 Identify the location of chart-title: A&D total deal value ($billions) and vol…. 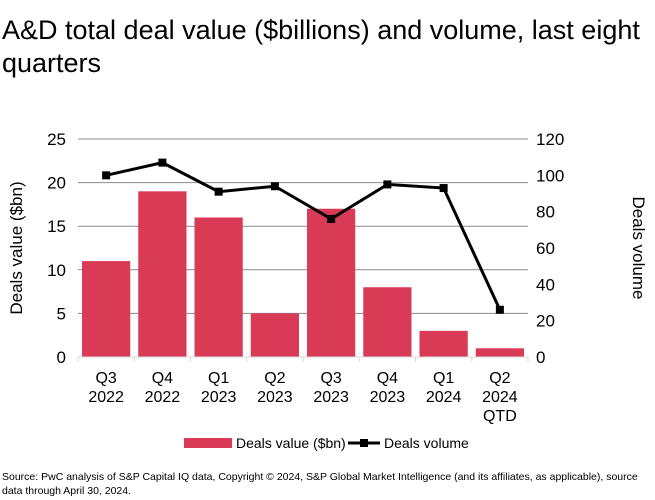
(321, 46).